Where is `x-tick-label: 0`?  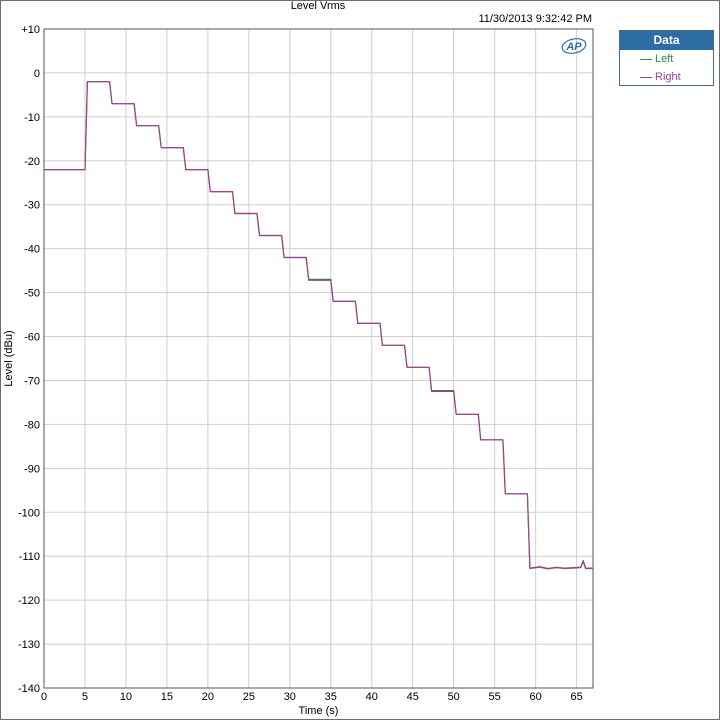 x-tick-label: 0 is located at coordinates (44, 697).